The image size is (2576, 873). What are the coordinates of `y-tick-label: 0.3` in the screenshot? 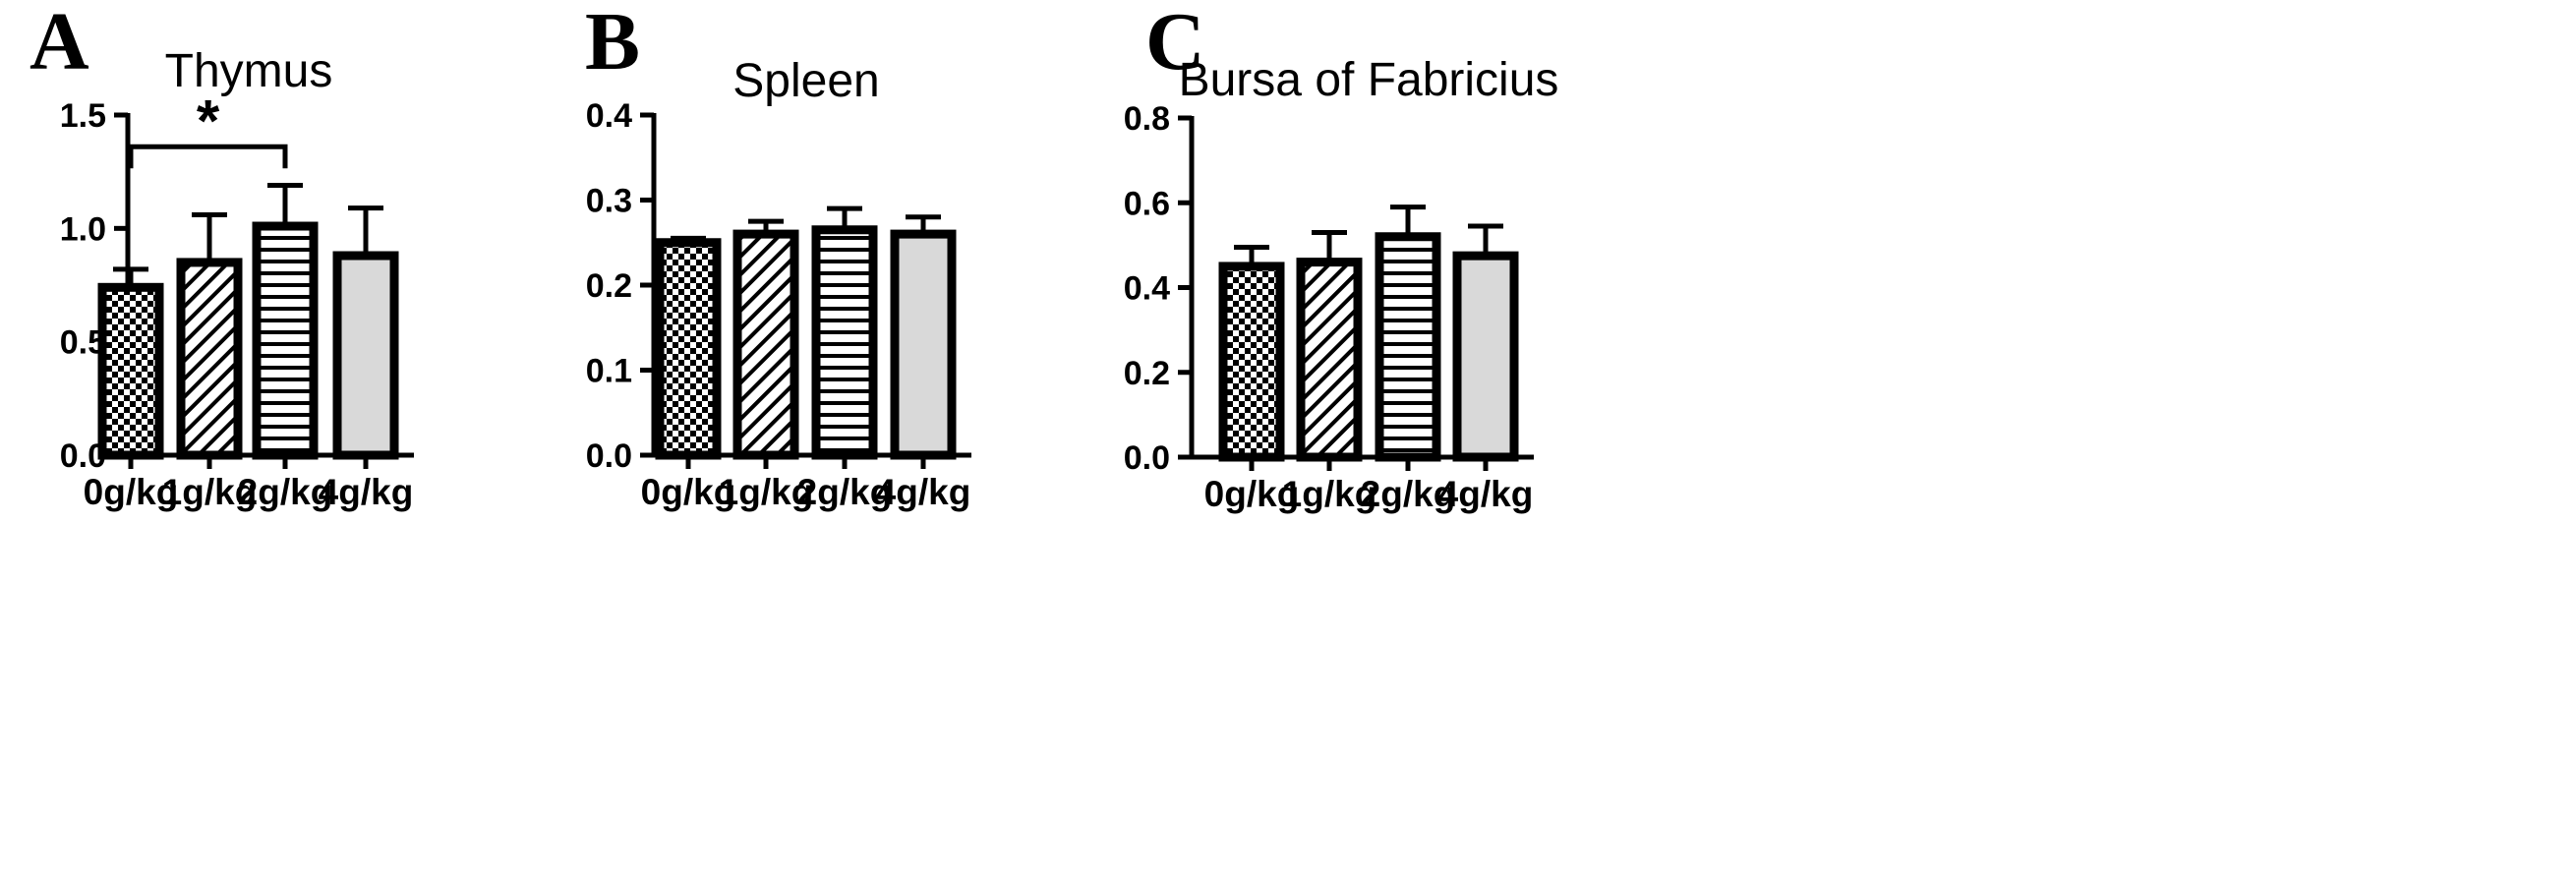 It's located at (609, 201).